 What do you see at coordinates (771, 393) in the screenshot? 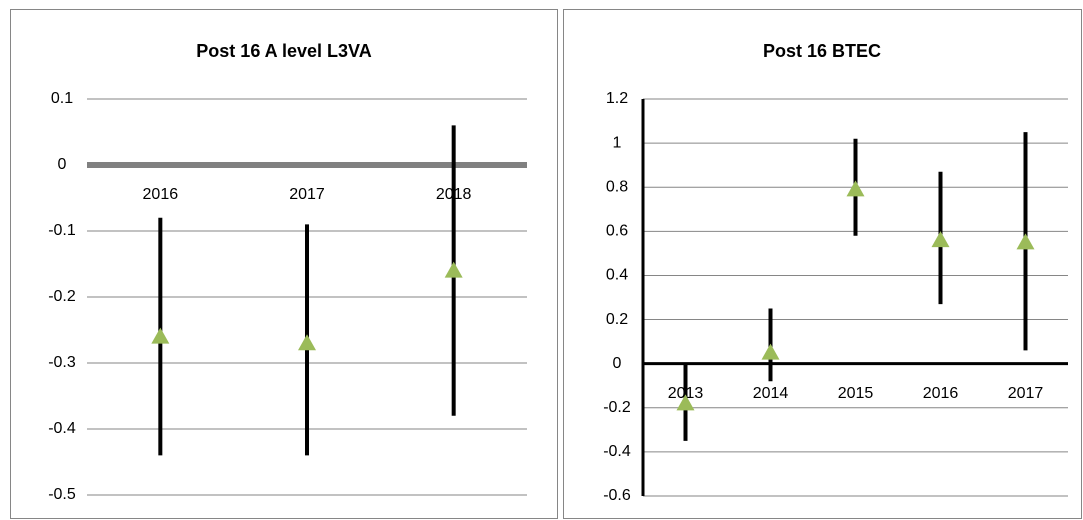
I see `x-tick-label: 2014` at bounding box center [771, 393].